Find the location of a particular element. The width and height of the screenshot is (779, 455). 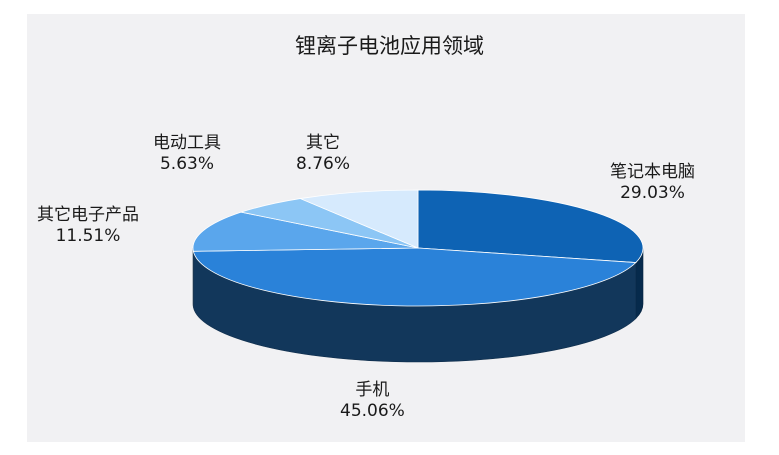

slice-label-power-tools: 电动工具 5.63% is located at coordinates (187, 154).